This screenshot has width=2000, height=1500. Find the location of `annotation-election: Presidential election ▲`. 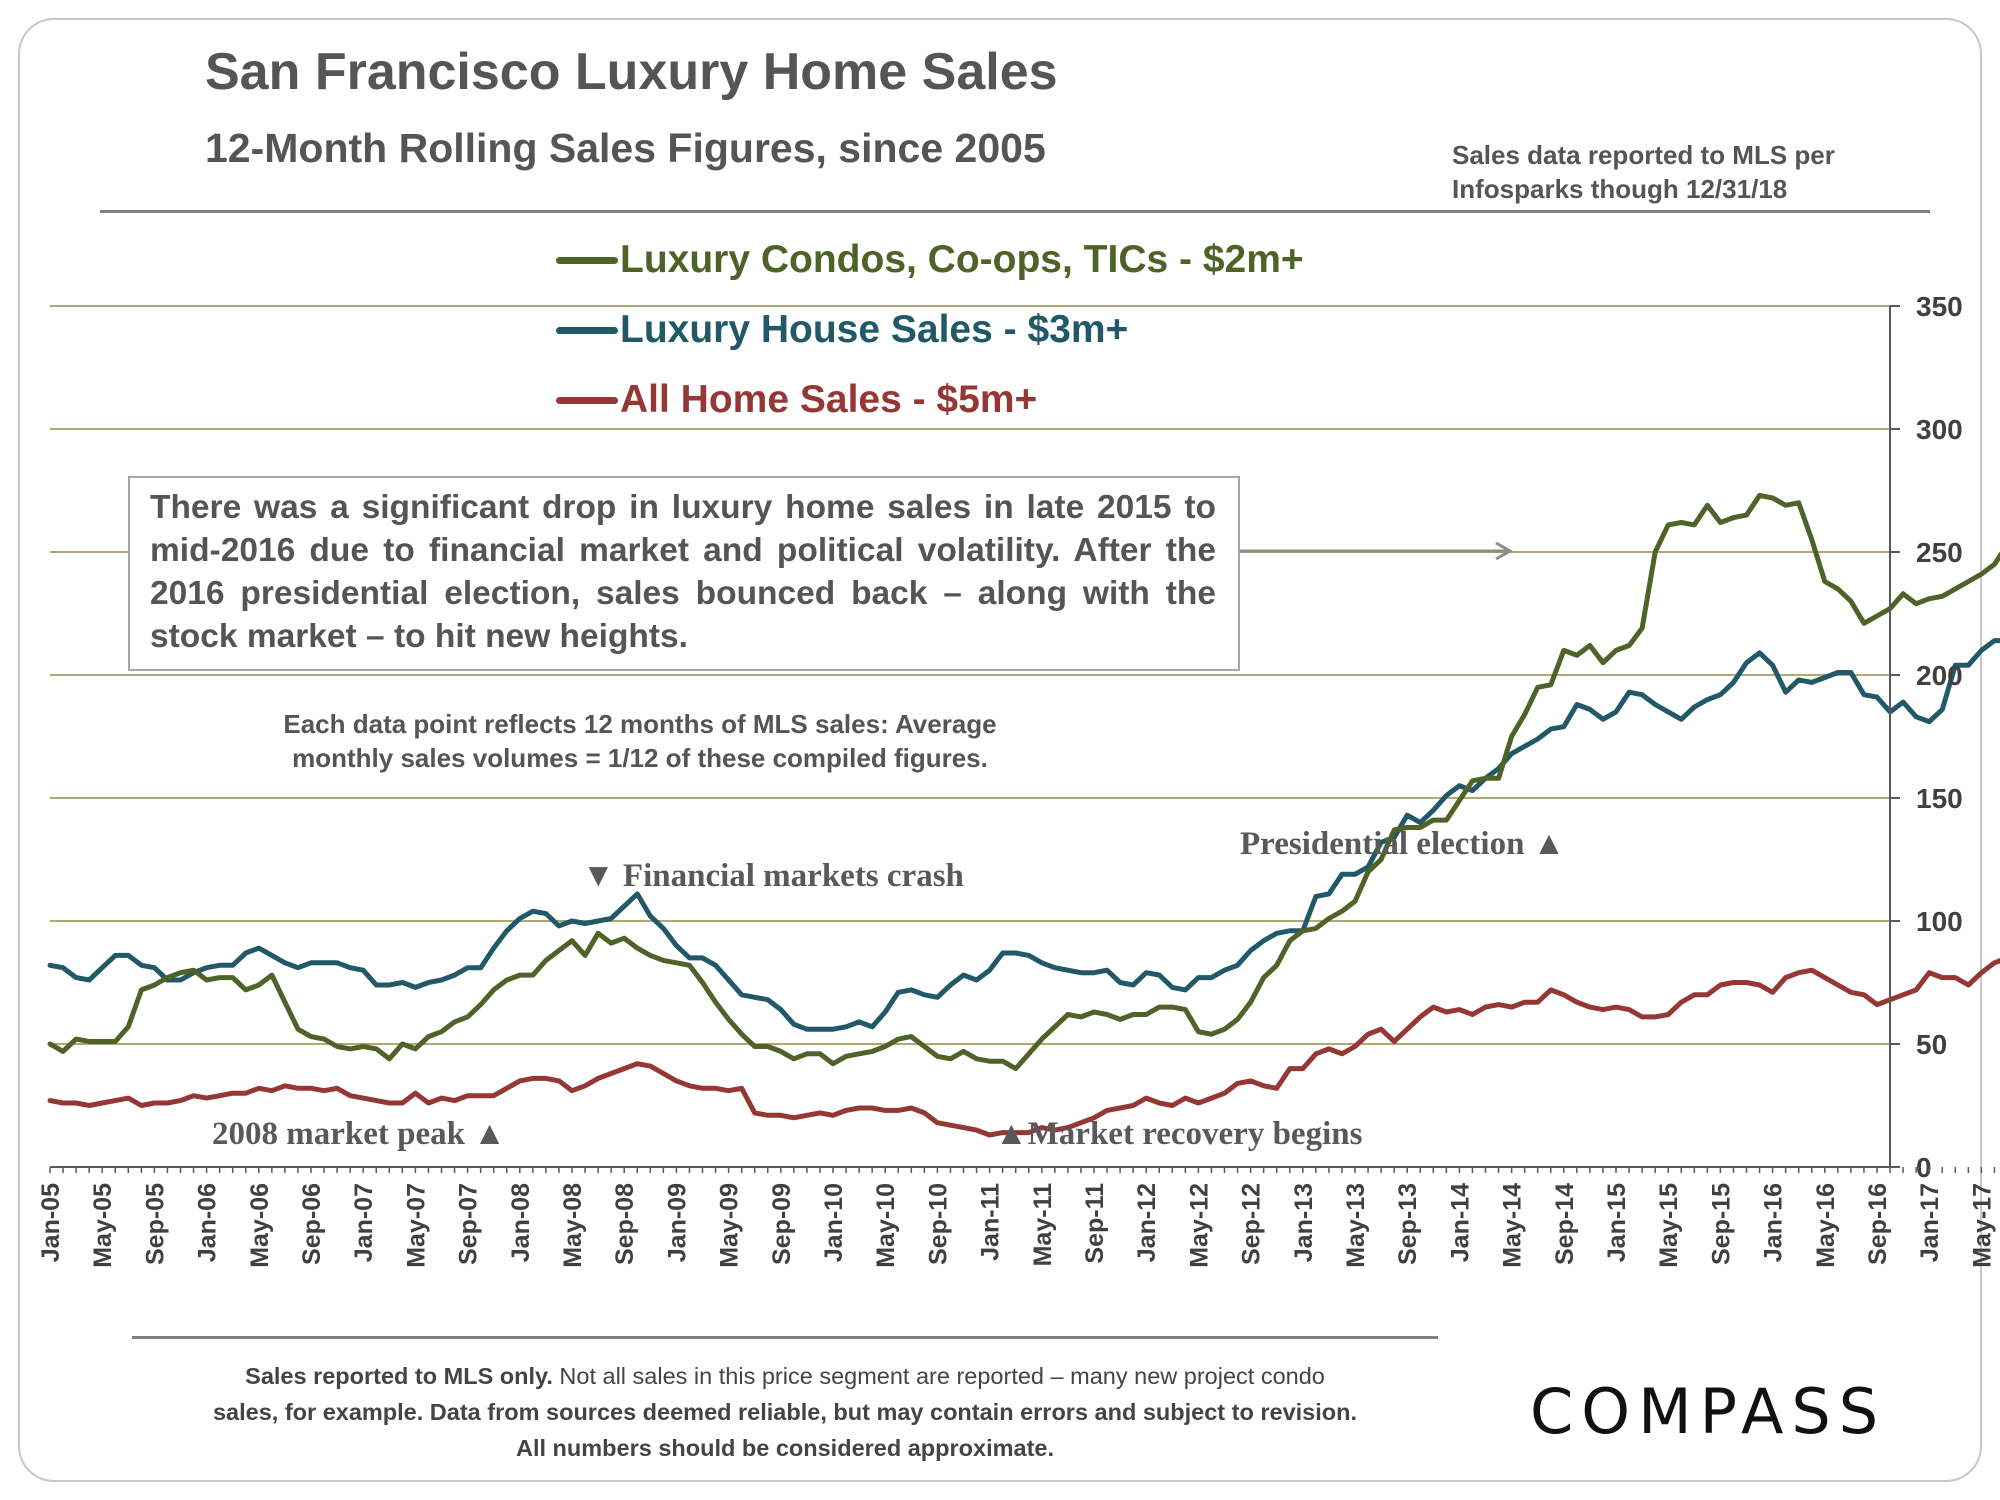

annotation-election: Presidential election ▲ is located at coordinates (1403, 844).